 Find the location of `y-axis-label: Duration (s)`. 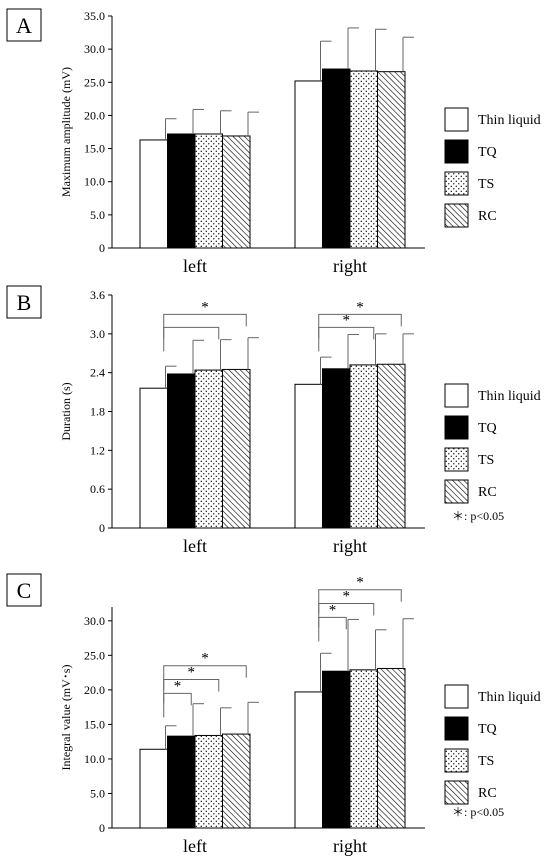

y-axis-label: Duration (s) is located at coordinates (66, 411).